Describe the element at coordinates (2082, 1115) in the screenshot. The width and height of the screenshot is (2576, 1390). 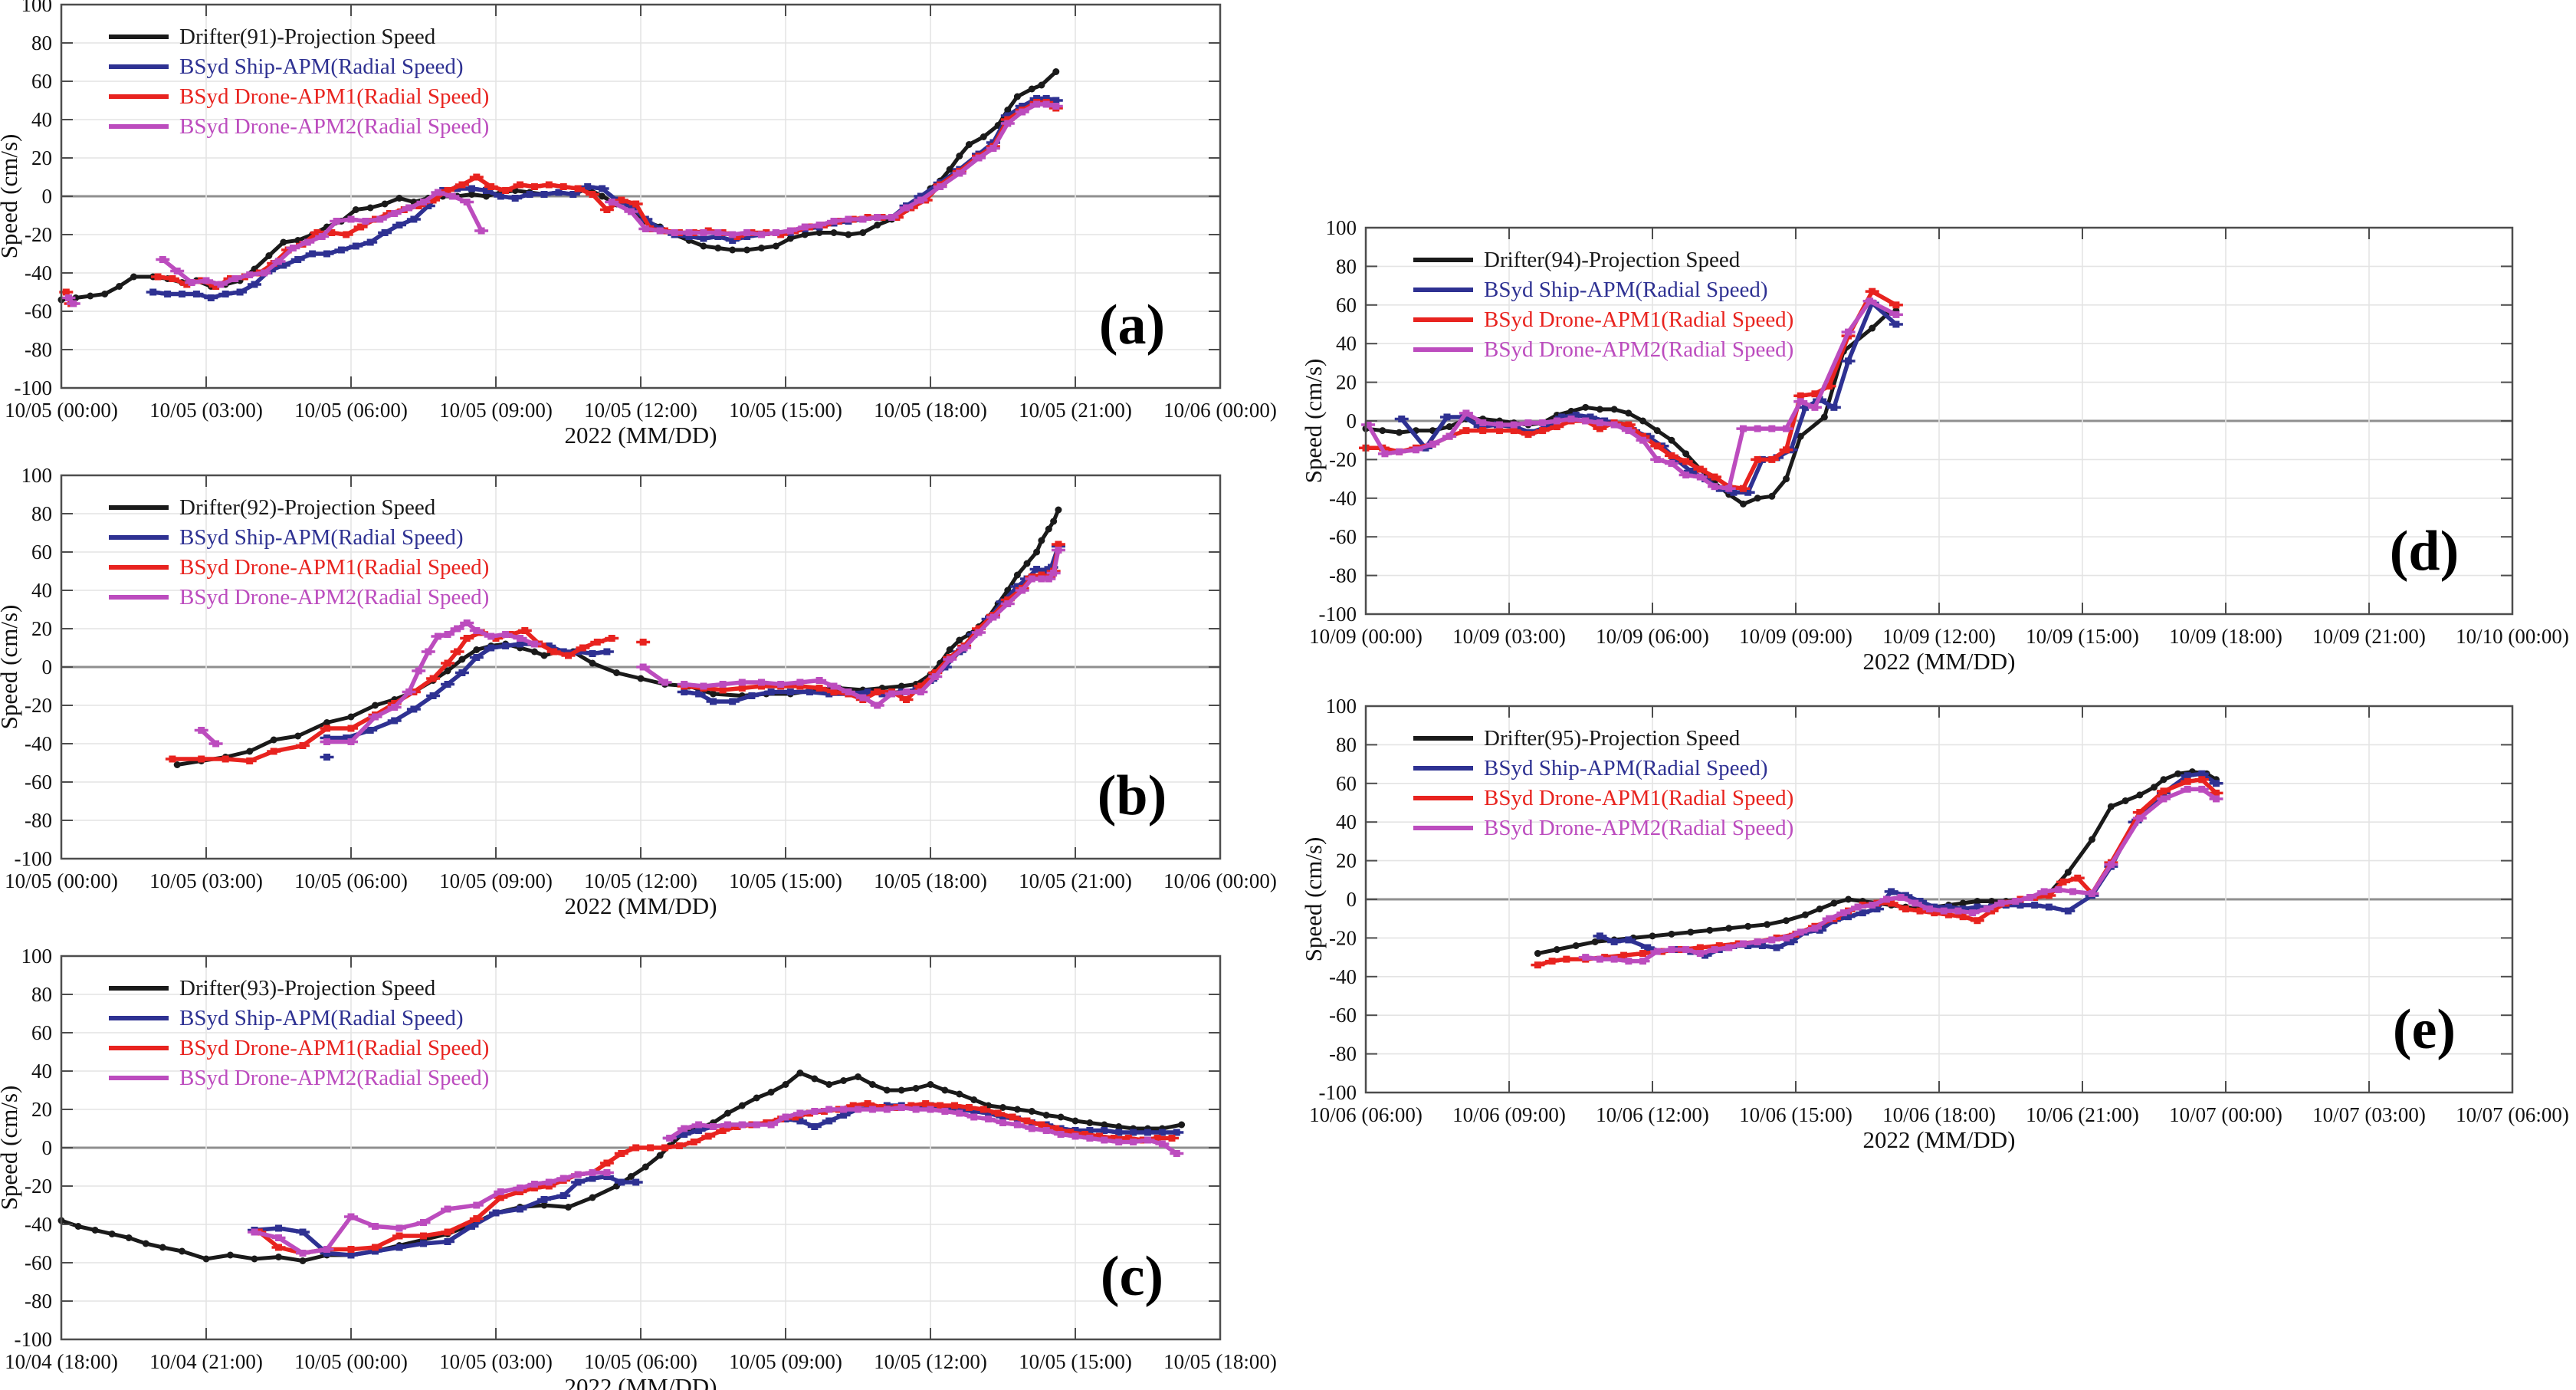
I see `x-tick-label: 10/06 (21:00)` at that location.